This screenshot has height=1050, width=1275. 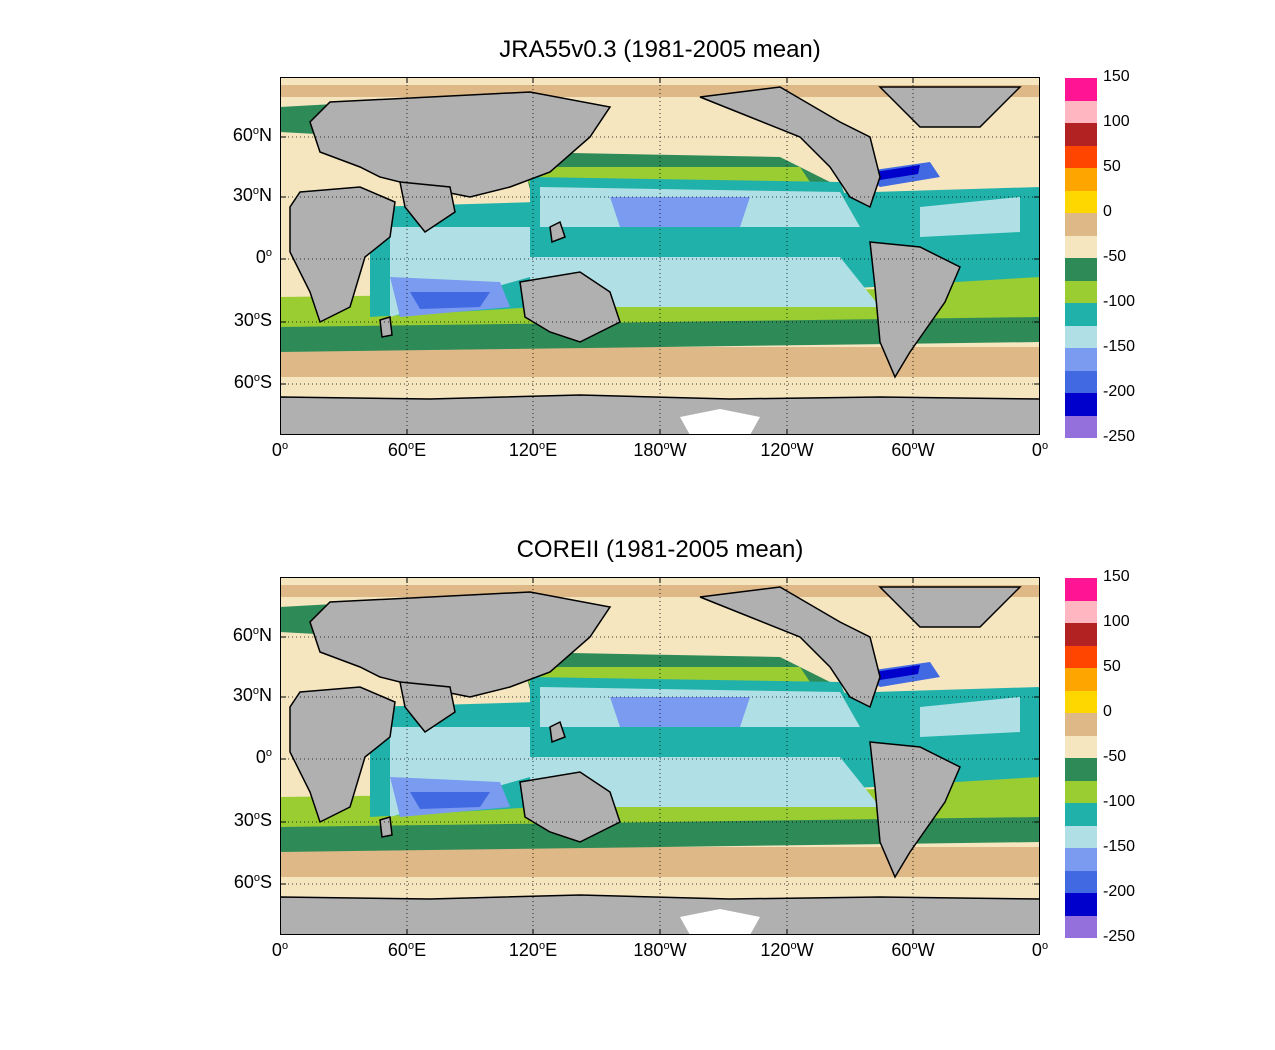 What do you see at coordinates (263, 257) in the screenshot?
I see `y-tick-label: 0o` at bounding box center [263, 257].